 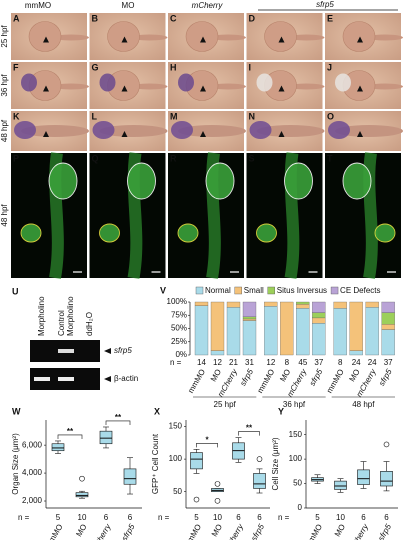 What do you see at coordinates (16, 18) in the screenshot?
I see `panel-letter: A` at bounding box center [16, 18].